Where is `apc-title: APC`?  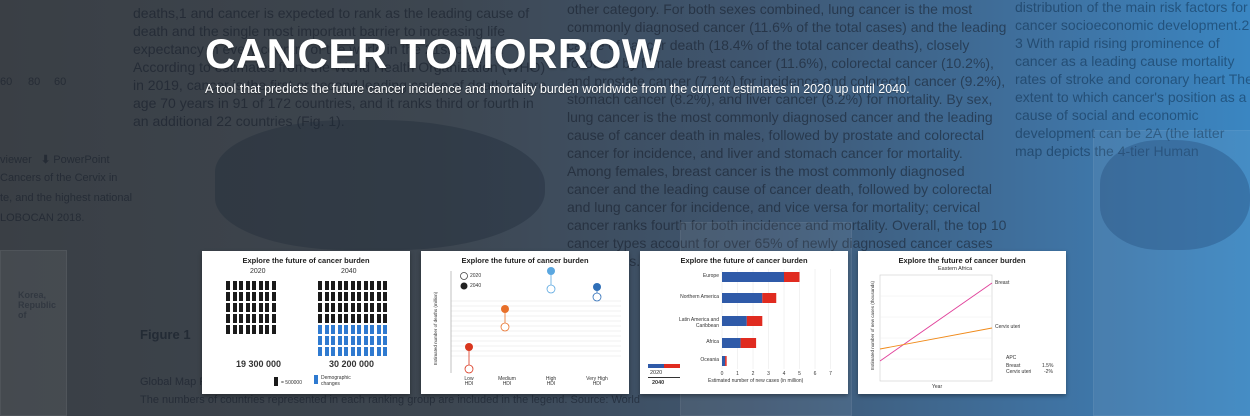 apc-title: APC is located at coordinates (1011, 358).